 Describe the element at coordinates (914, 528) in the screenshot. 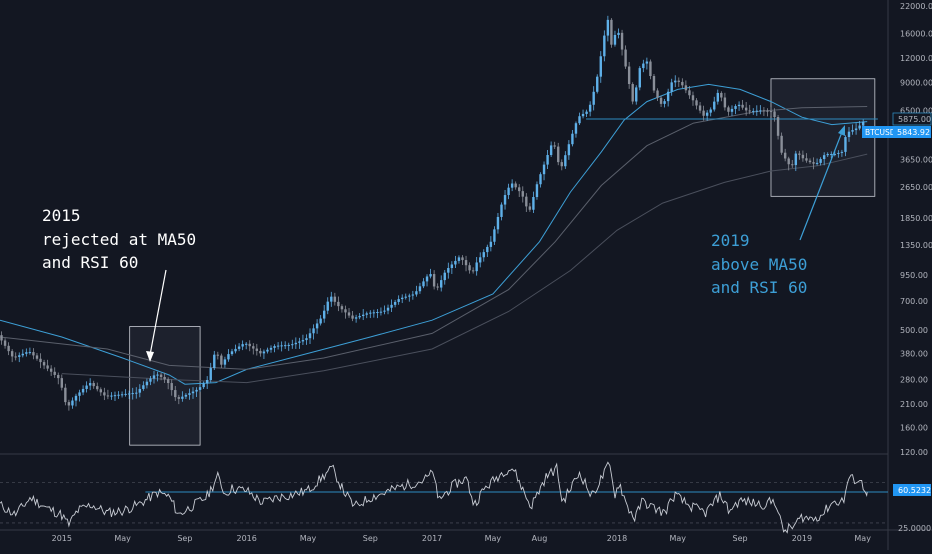

I see `rsi-tick-label: 25.0000` at that location.